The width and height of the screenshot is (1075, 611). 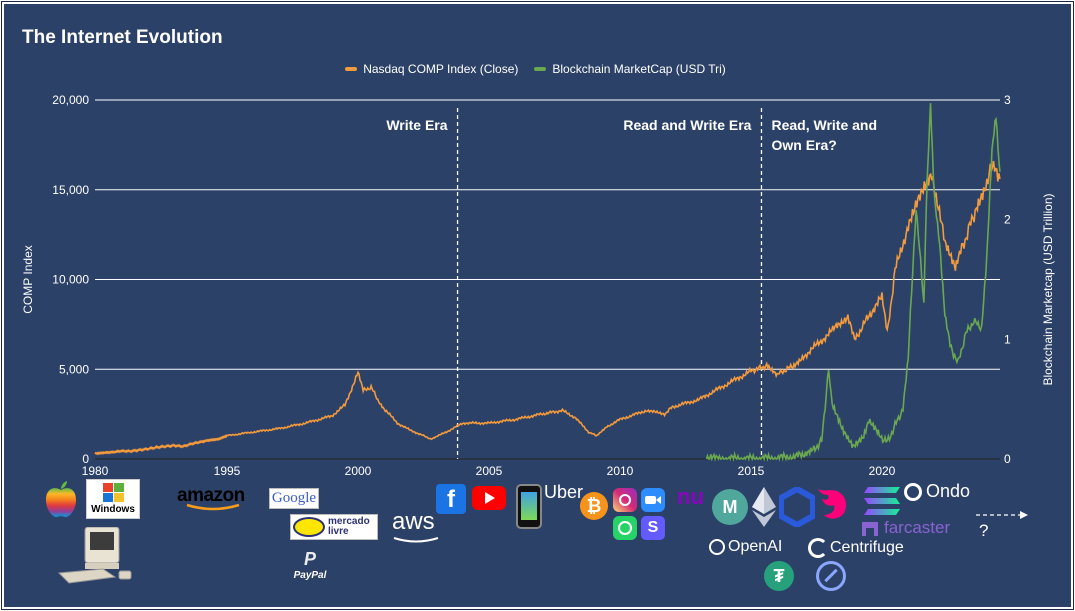 What do you see at coordinates (1007, 220) in the screenshot?
I see `y2-tick-label: 2` at bounding box center [1007, 220].